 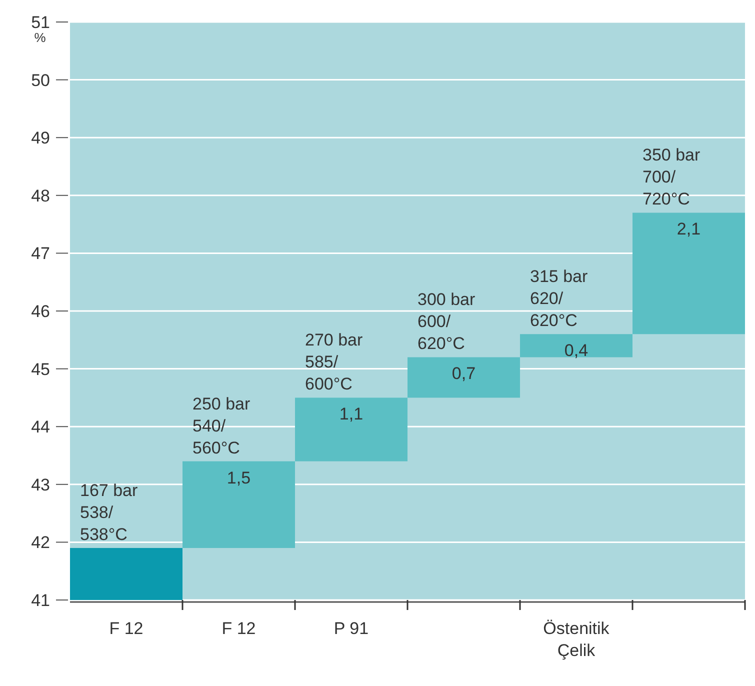 I want to click on data-label: 2,1, so click(x=688, y=229).